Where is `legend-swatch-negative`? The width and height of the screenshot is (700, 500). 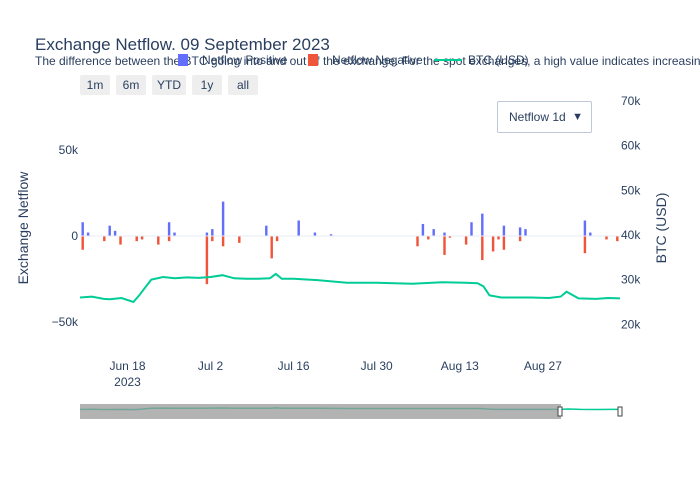
legend-swatch-negative is located at coordinates (313, 60).